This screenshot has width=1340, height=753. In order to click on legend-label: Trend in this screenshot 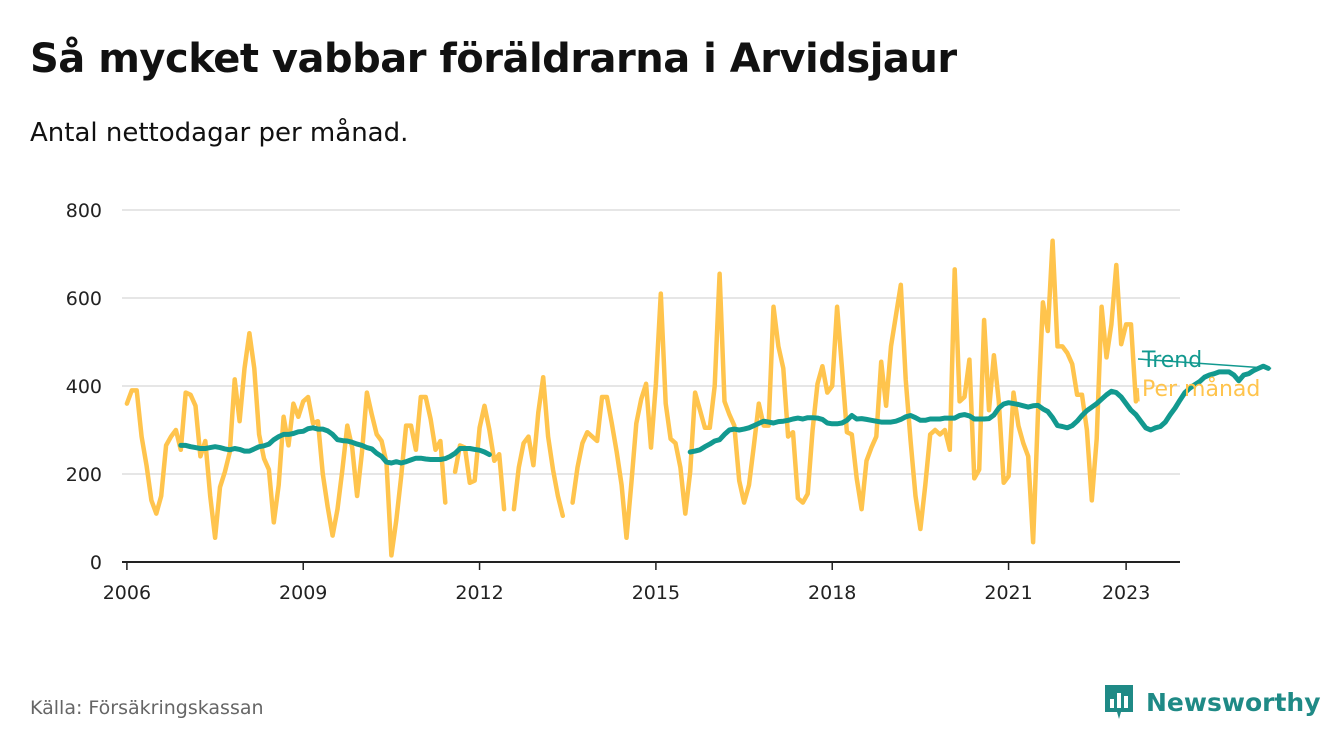, I will do `click(1171, 360)`.